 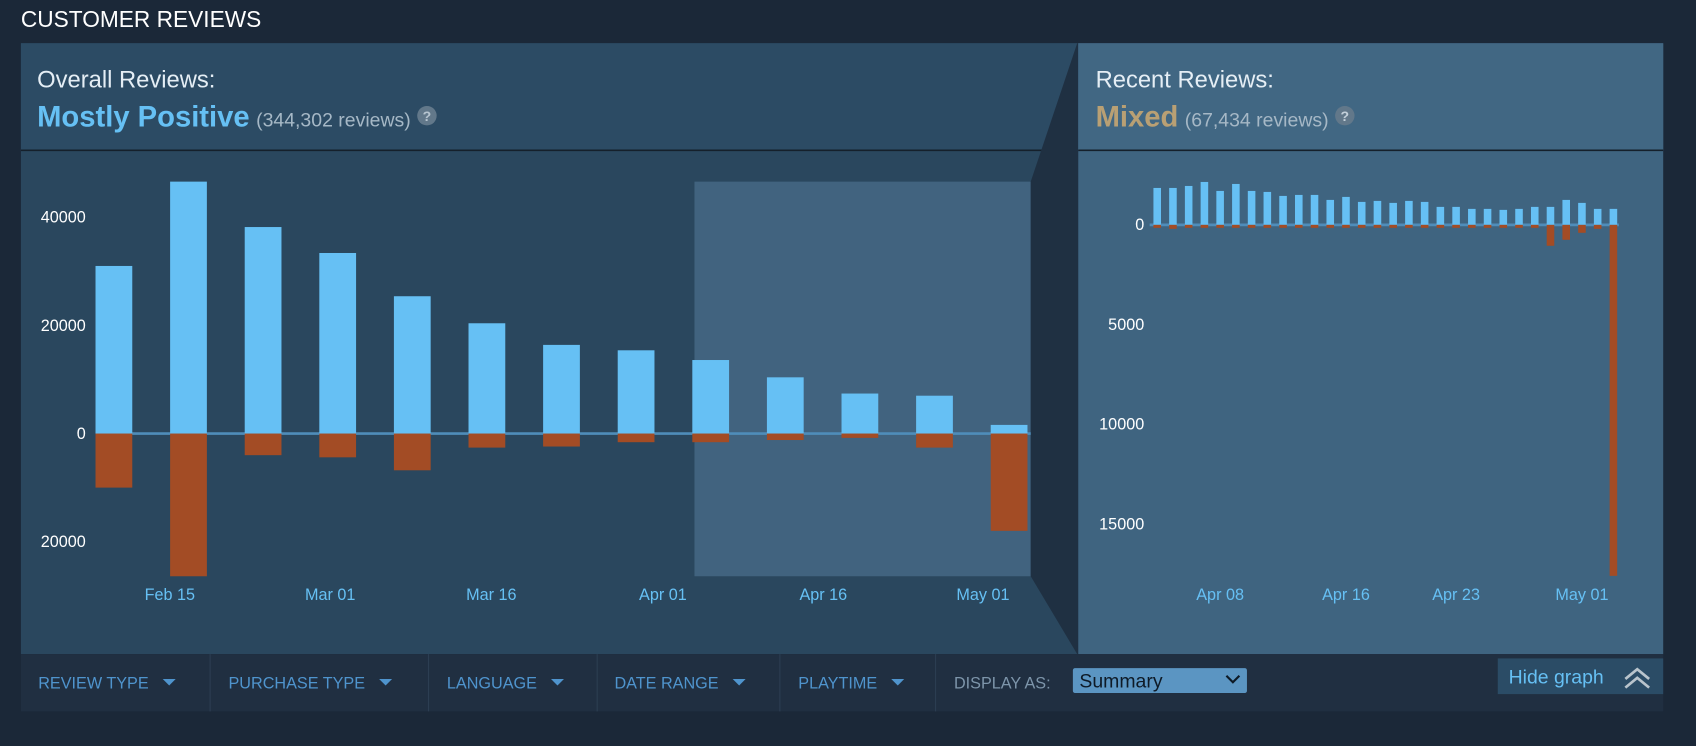 What do you see at coordinates (1002, 684) in the screenshot?
I see `display-as-label: DISPLAY AS:` at bounding box center [1002, 684].